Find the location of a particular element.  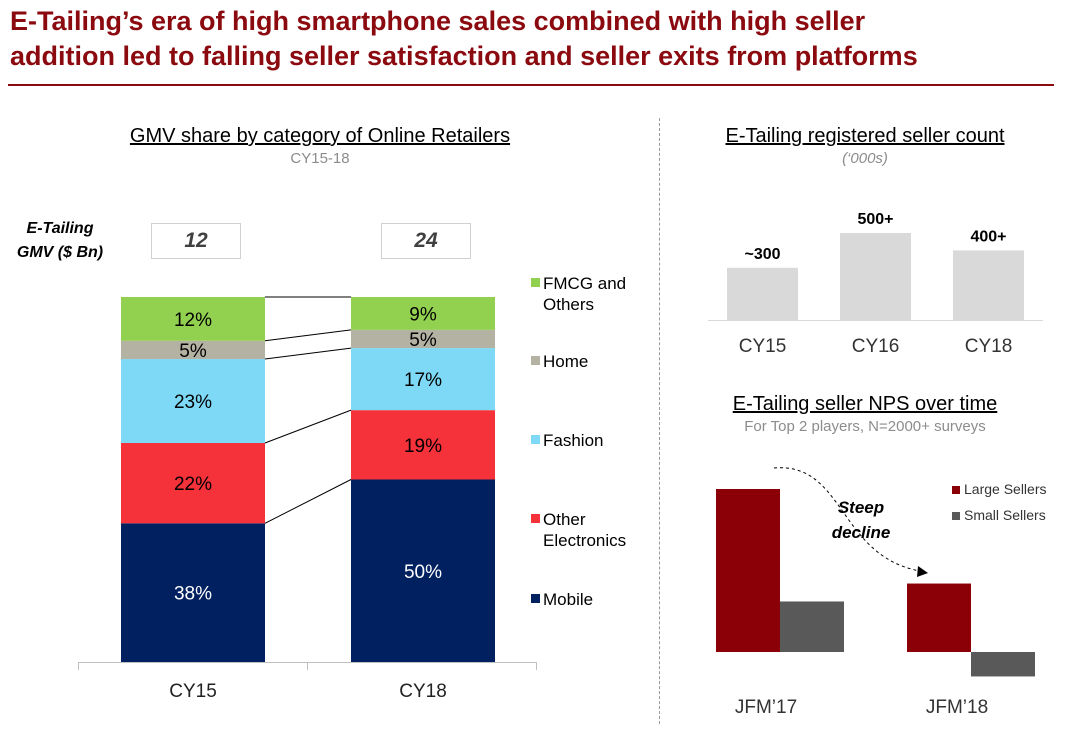

steep-decline-annotation: decline is located at coordinates (861, 532).